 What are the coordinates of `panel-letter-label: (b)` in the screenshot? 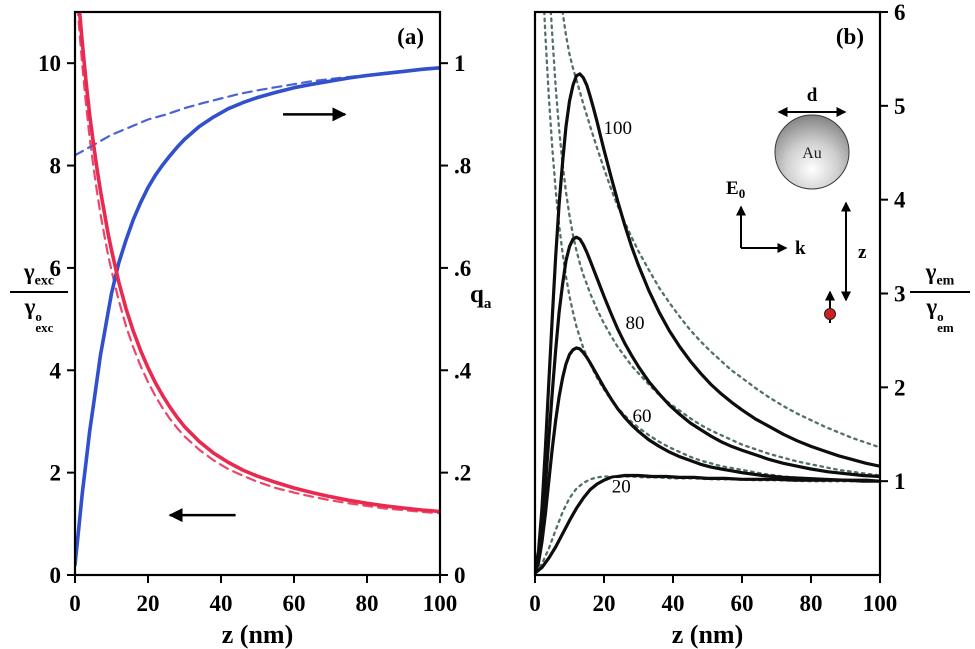 It's located at (850, 36).